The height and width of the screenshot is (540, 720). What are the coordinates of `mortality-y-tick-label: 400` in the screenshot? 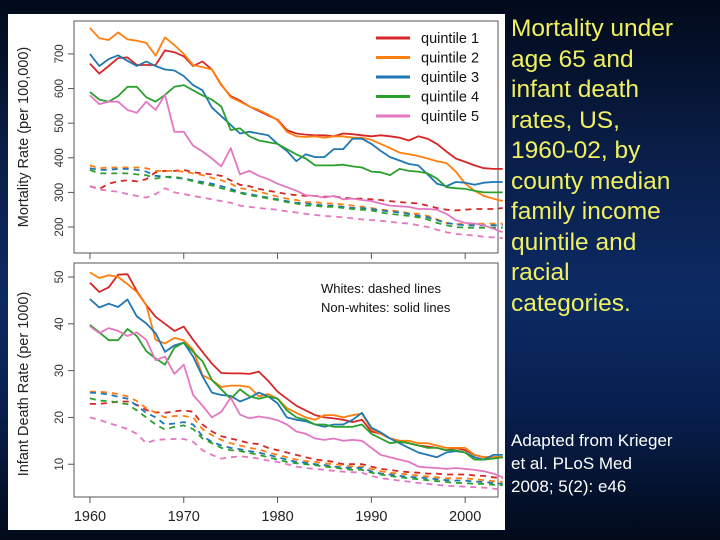 It's located at (60, 157).